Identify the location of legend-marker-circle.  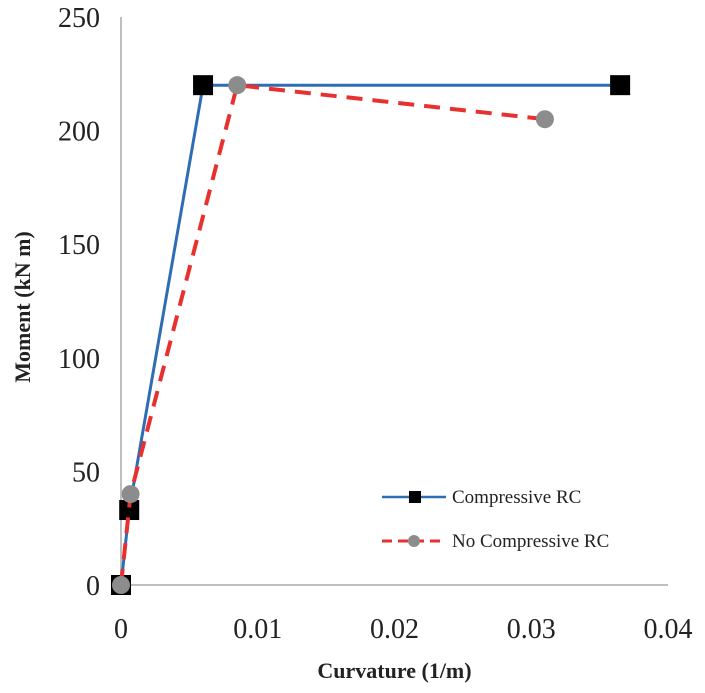
(414, 541).